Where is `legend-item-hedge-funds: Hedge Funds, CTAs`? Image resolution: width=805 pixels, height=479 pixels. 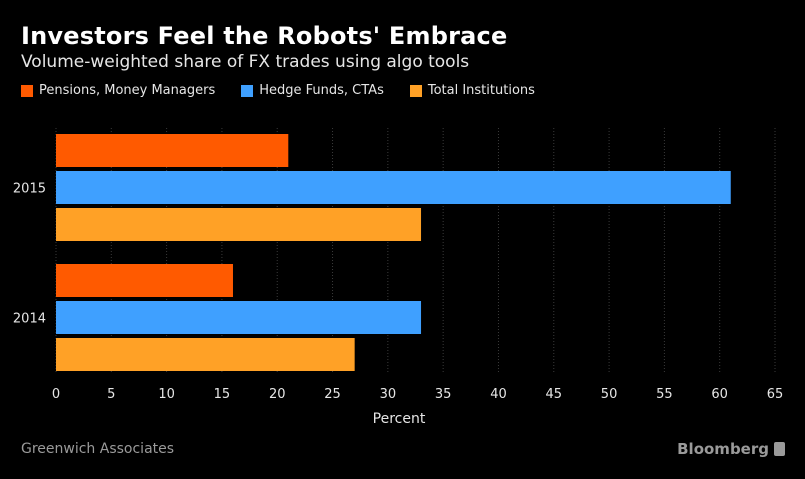 legend-item-hedge-funds: Hedge Funds, CTAs is located at coordinates (312, 90).